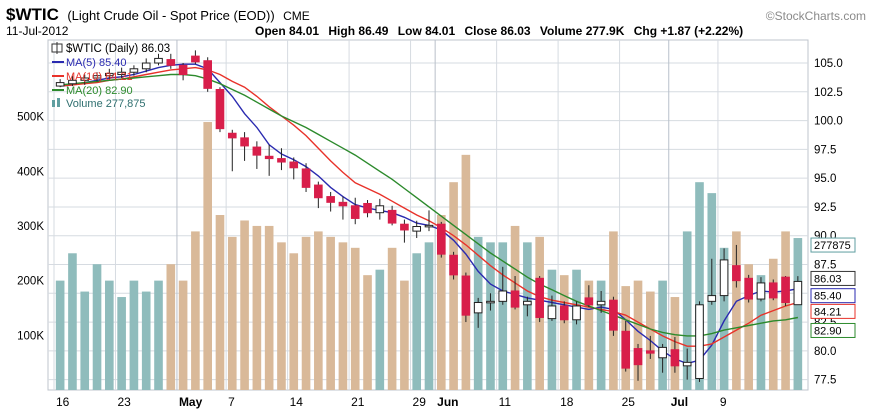  What do you see at coordinates (828, 297) in the screenshot?
I see `ma5-badge: 85.40` at bounding box center [828, 297].